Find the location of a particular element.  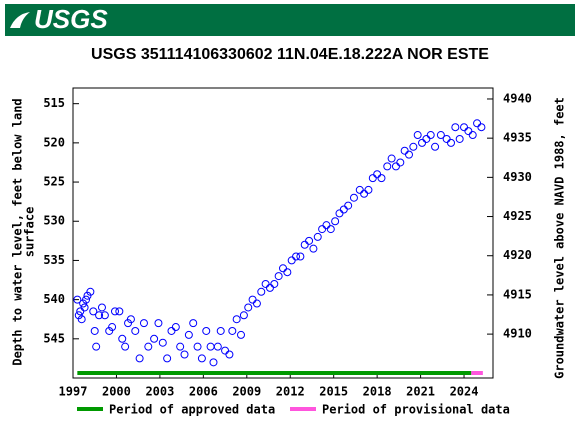

x-tick-label: 2003 is located at coordinates (159, 392).